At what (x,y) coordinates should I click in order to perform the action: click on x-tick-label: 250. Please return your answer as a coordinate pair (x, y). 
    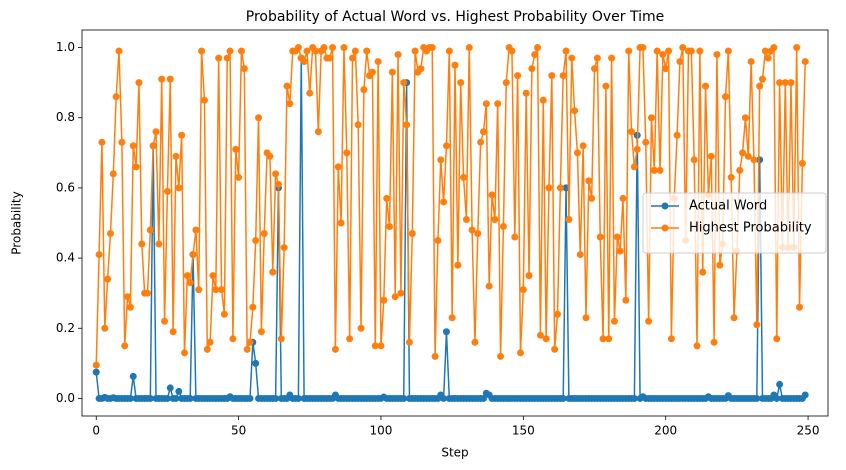
    Looking at the image, I should click on (808, 431).